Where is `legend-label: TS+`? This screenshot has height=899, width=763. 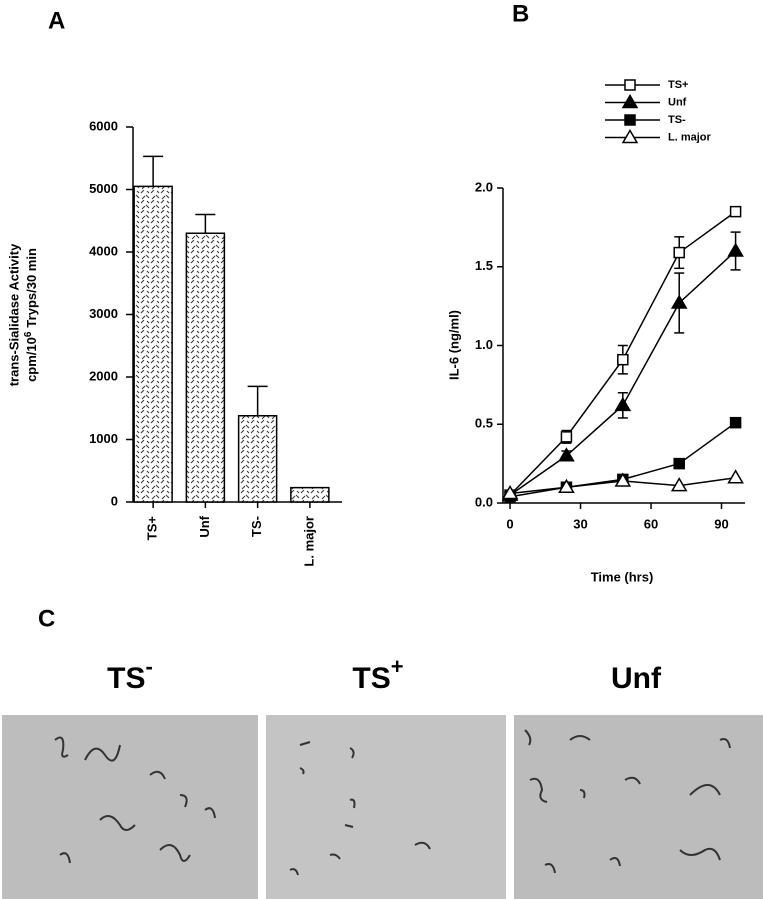
legend-label: TS+ is located at coordinates (678, 85).